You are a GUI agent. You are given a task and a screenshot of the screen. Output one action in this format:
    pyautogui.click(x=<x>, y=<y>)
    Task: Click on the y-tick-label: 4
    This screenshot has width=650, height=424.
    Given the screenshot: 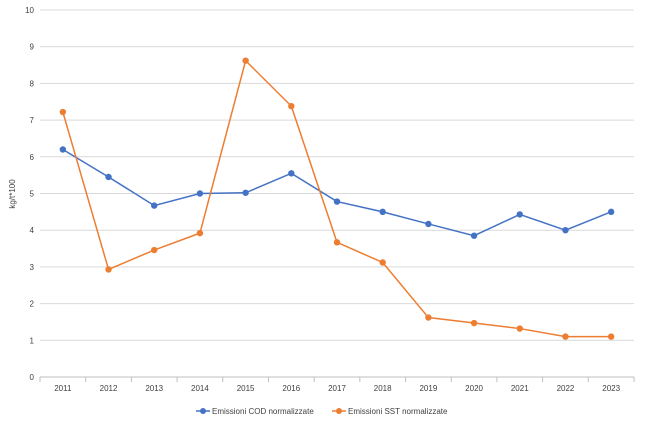 What is the action you would take?
    pyautogui.click(x=32, y=230)
    